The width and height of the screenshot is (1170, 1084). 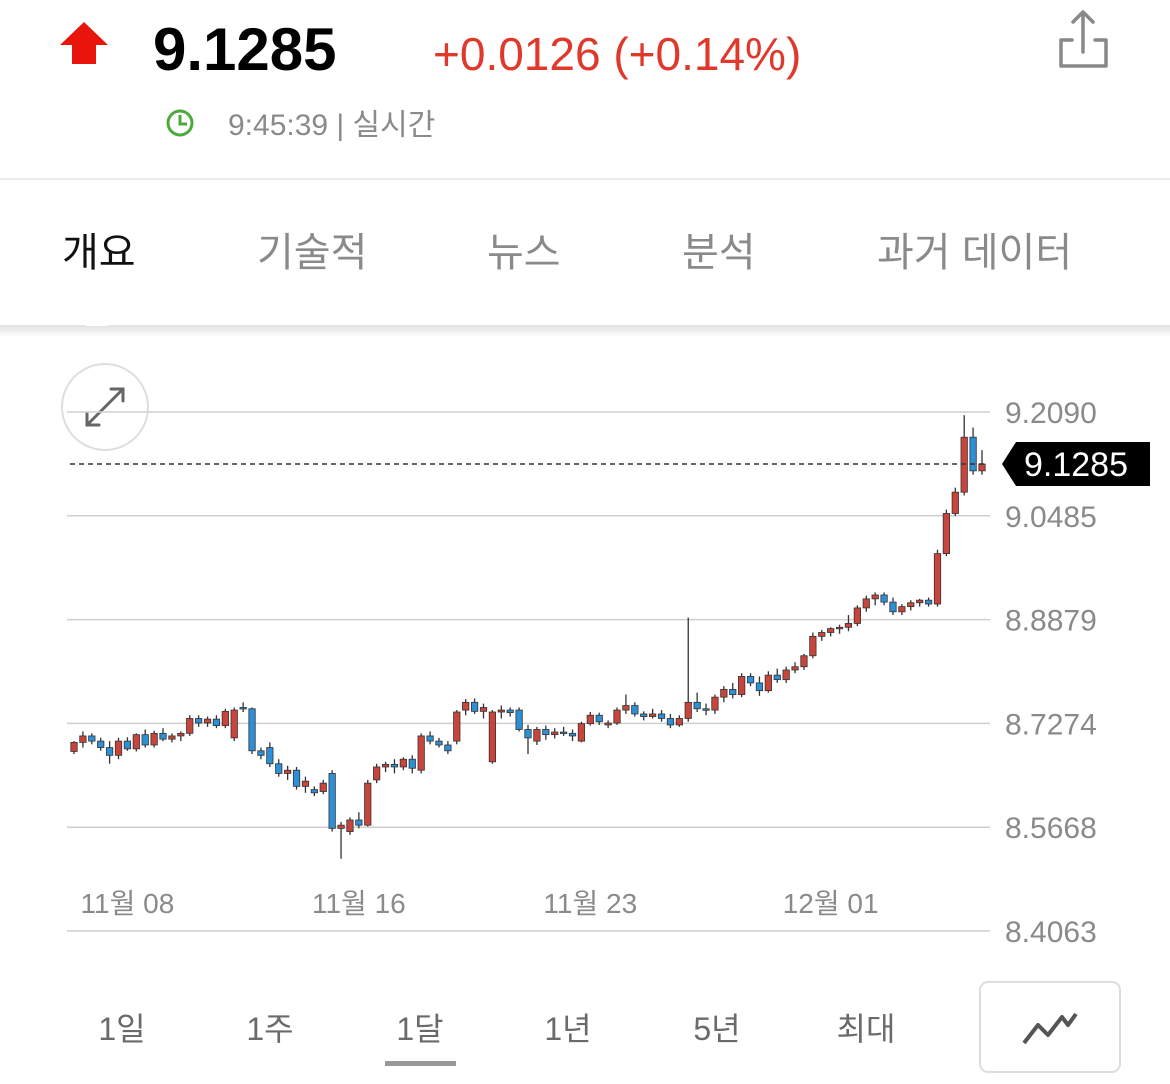 What do you see at coordinates (716, 1029) in the screenshot?
I see `range-button: 5년` at bounding box center [716, 1029].